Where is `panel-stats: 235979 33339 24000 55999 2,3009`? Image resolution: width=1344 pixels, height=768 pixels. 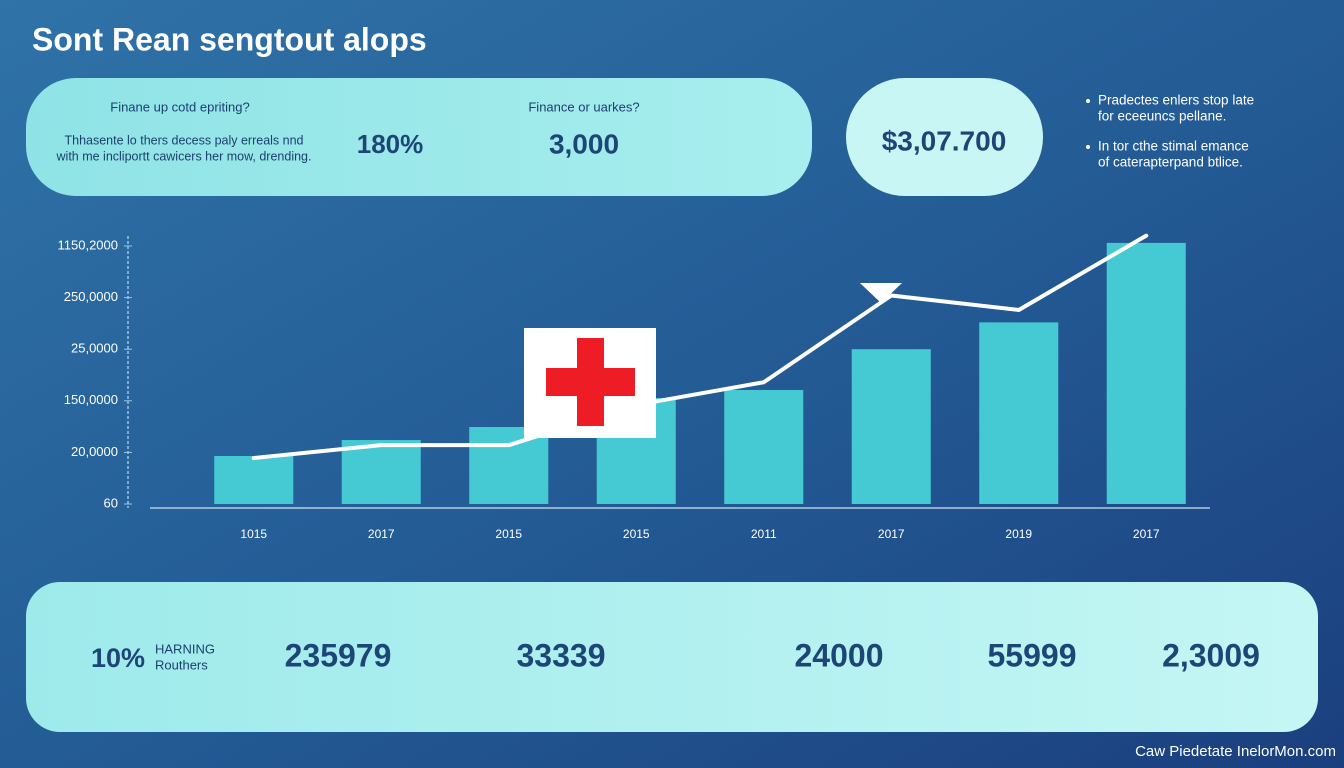
panel-stats: 235979 33339 24000 55999 2,3009 is located at coordinates (772, 655).